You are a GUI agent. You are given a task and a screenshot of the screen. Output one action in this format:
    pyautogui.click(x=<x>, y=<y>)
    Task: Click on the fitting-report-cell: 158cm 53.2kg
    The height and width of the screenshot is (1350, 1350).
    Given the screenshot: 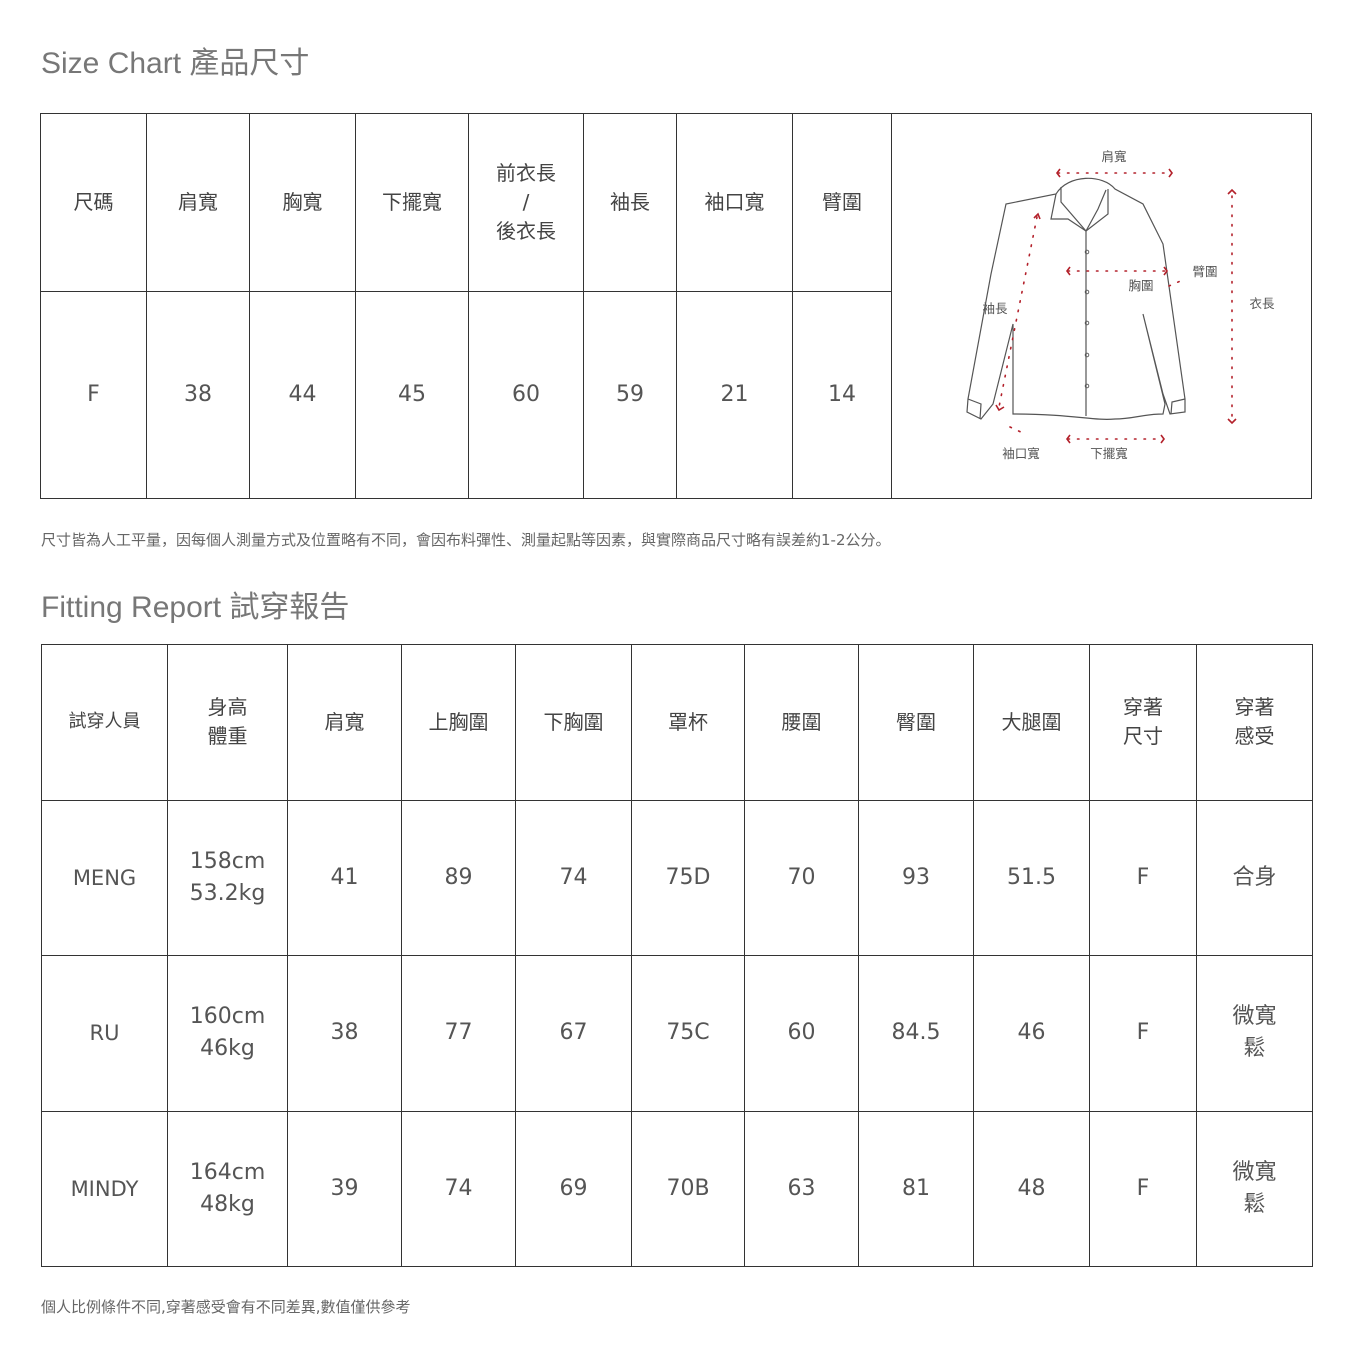 What is the action you would take?
    pyautogui.click(x=227, y=877)
    